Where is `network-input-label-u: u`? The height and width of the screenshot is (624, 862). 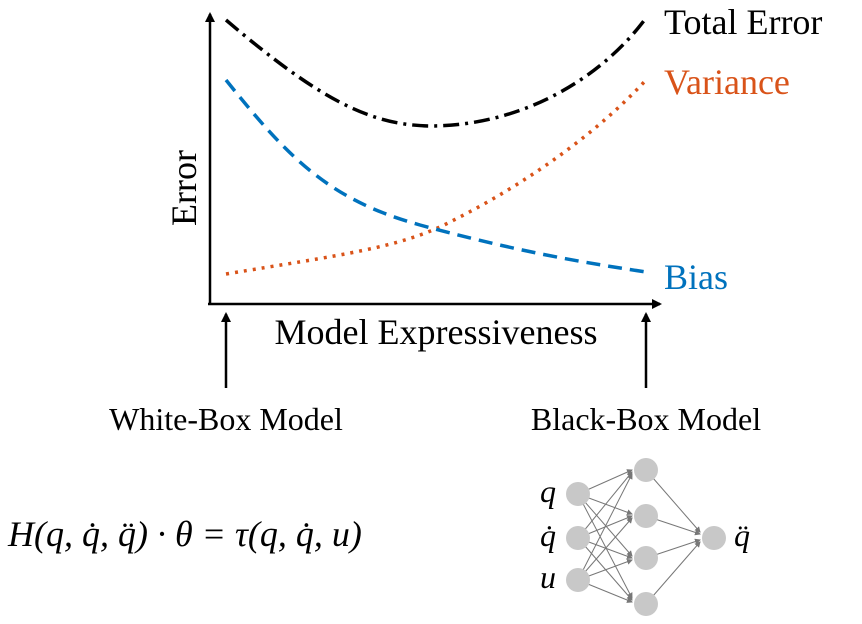
network-input-label-u: u is located at coordinates (548, 577).